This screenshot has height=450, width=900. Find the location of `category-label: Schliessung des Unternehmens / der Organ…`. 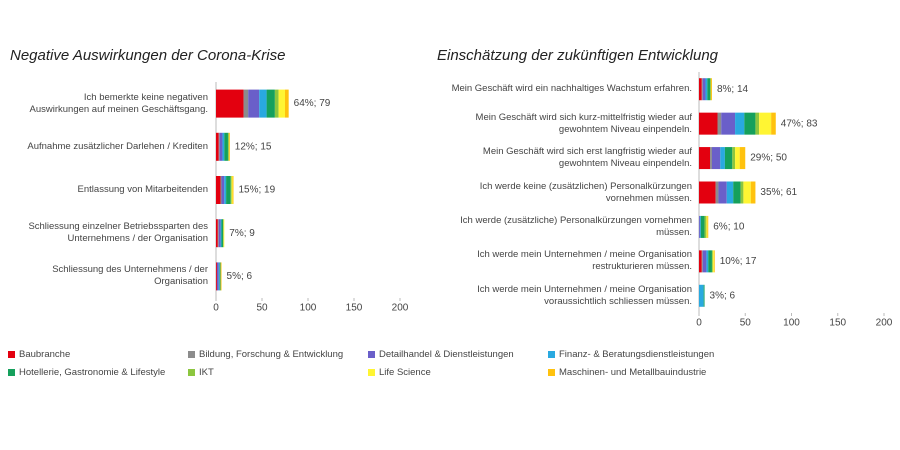

category-label: Schliessung des Unternehmens / der Organ… is located at coordinates (130, 276).